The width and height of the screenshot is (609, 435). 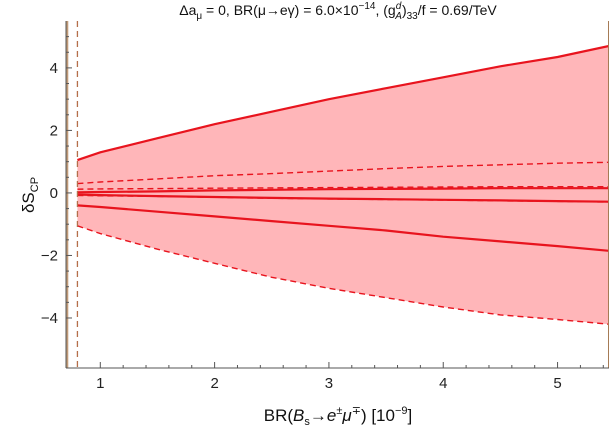 I want to click on xlabel-e: e, so click(x=331, y=415).